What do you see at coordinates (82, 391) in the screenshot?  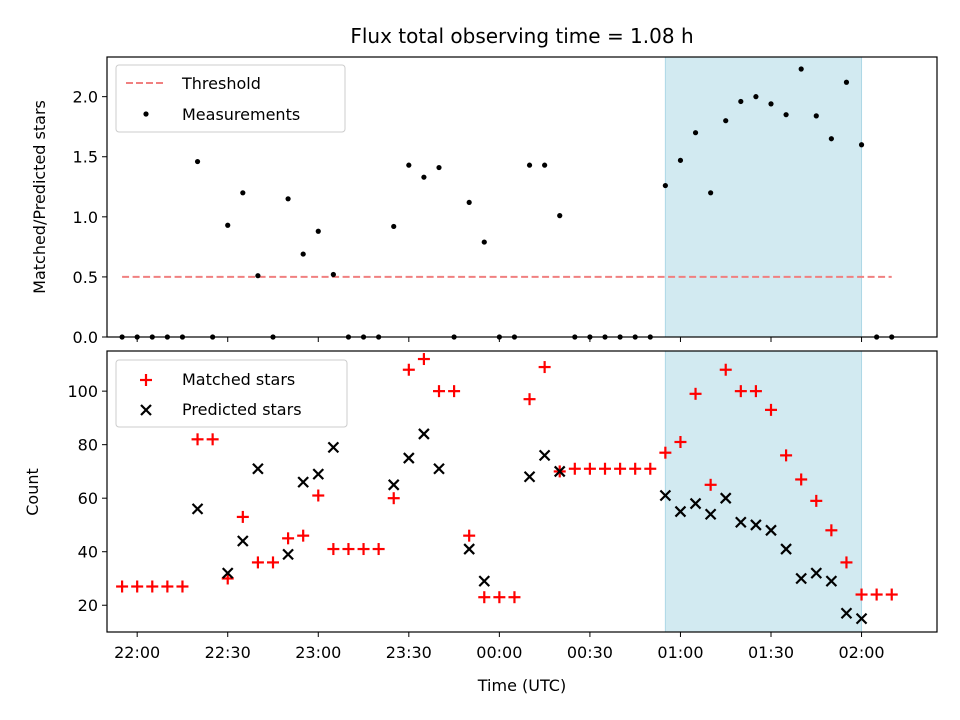 I see `y-tick-label: 100` at bounding box center [82, 391].